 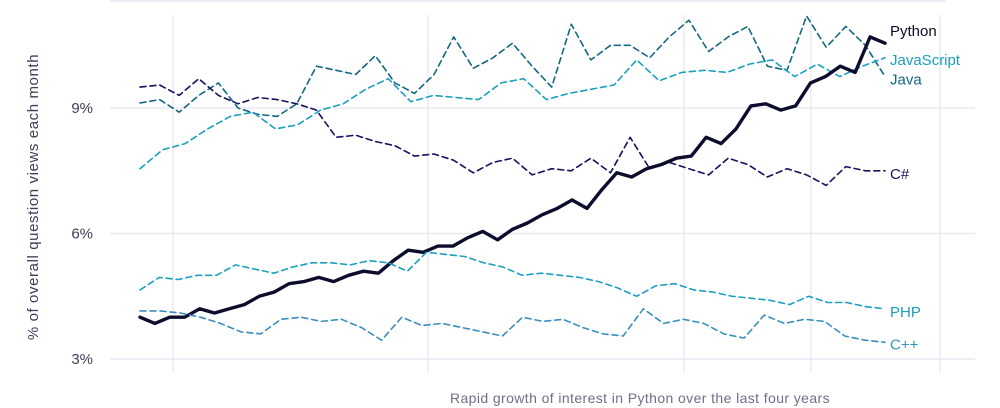 I want to click on y-tick-label: 6%, so click(x=82, y=234).